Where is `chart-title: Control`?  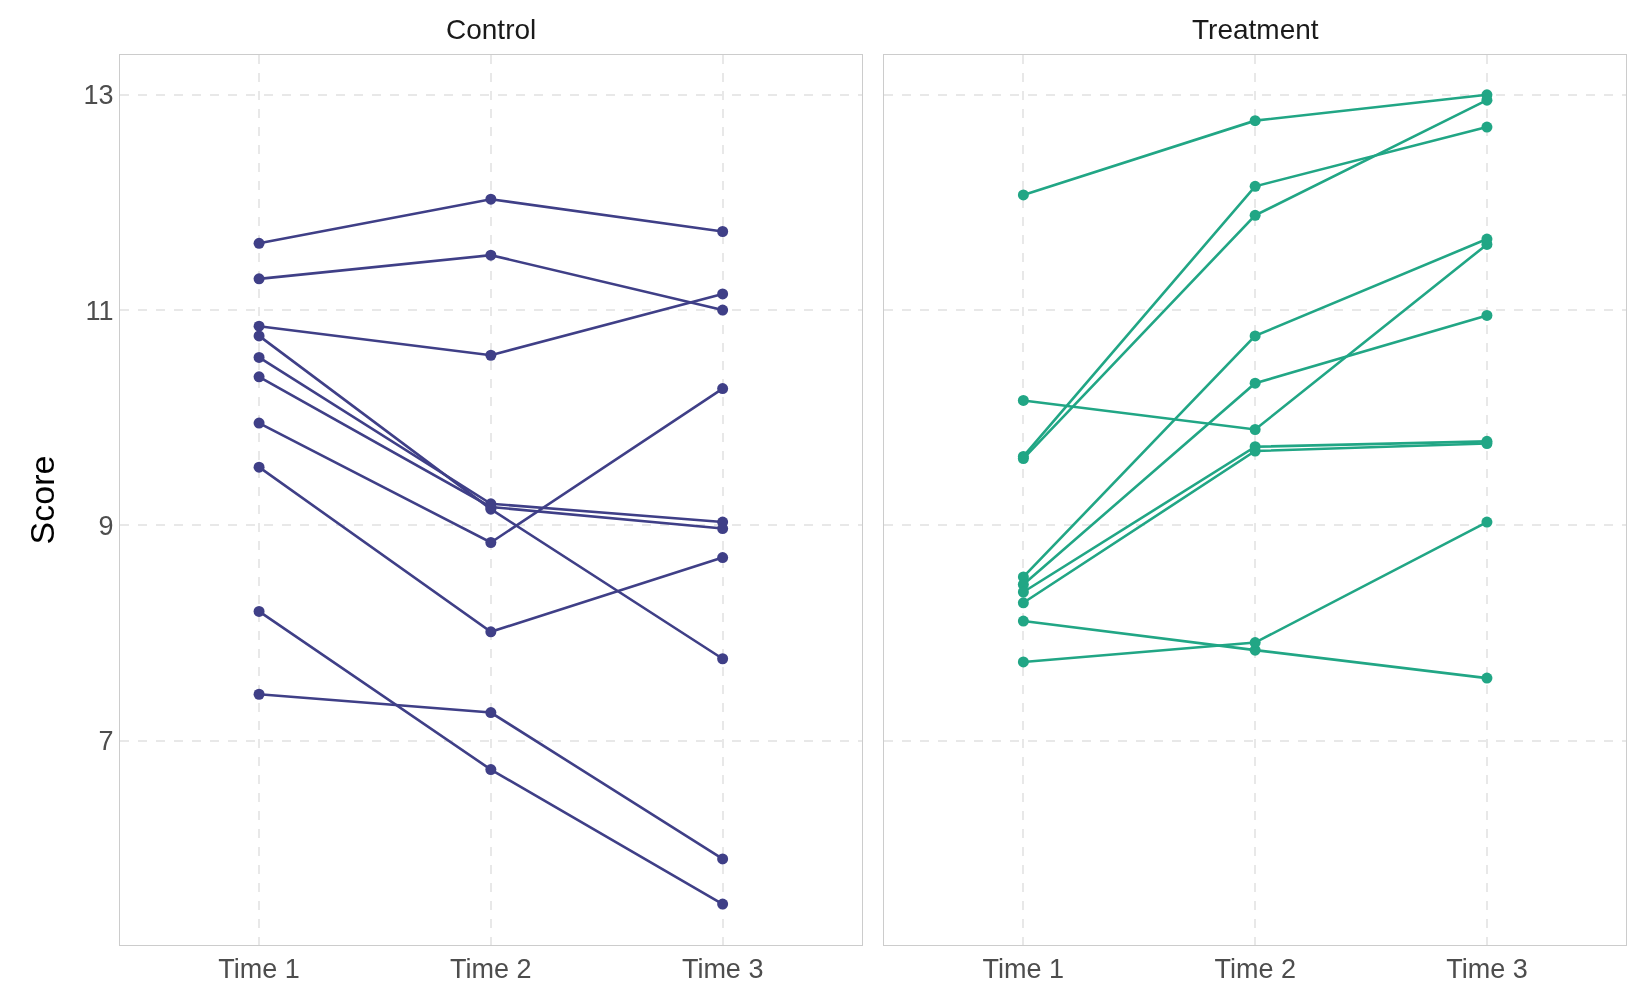 chart-title: Control is located at coordinates (491, 29).